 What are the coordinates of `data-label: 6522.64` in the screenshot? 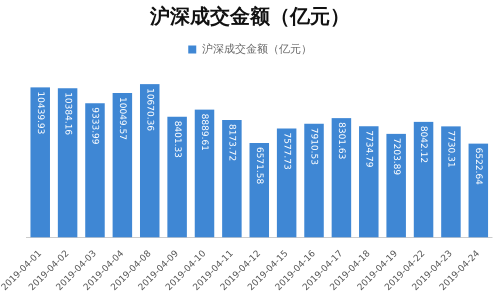 It's located at (477, 167).